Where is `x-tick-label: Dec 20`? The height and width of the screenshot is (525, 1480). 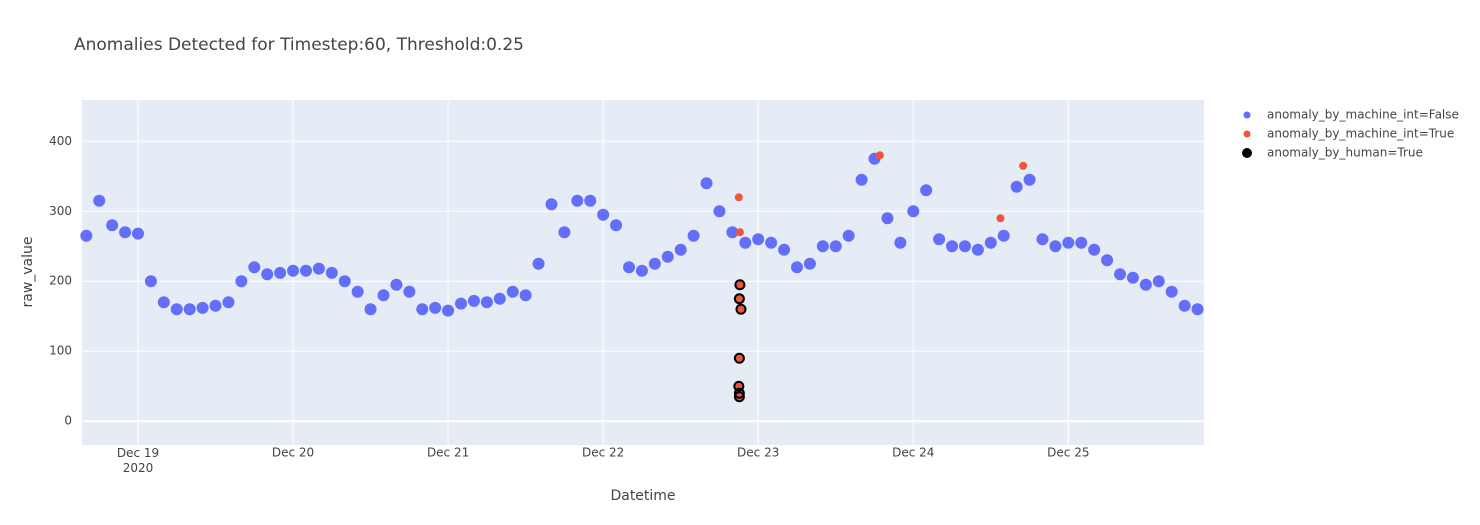
x-tick-label: Dec 20 is located at coordinates (293, 453).